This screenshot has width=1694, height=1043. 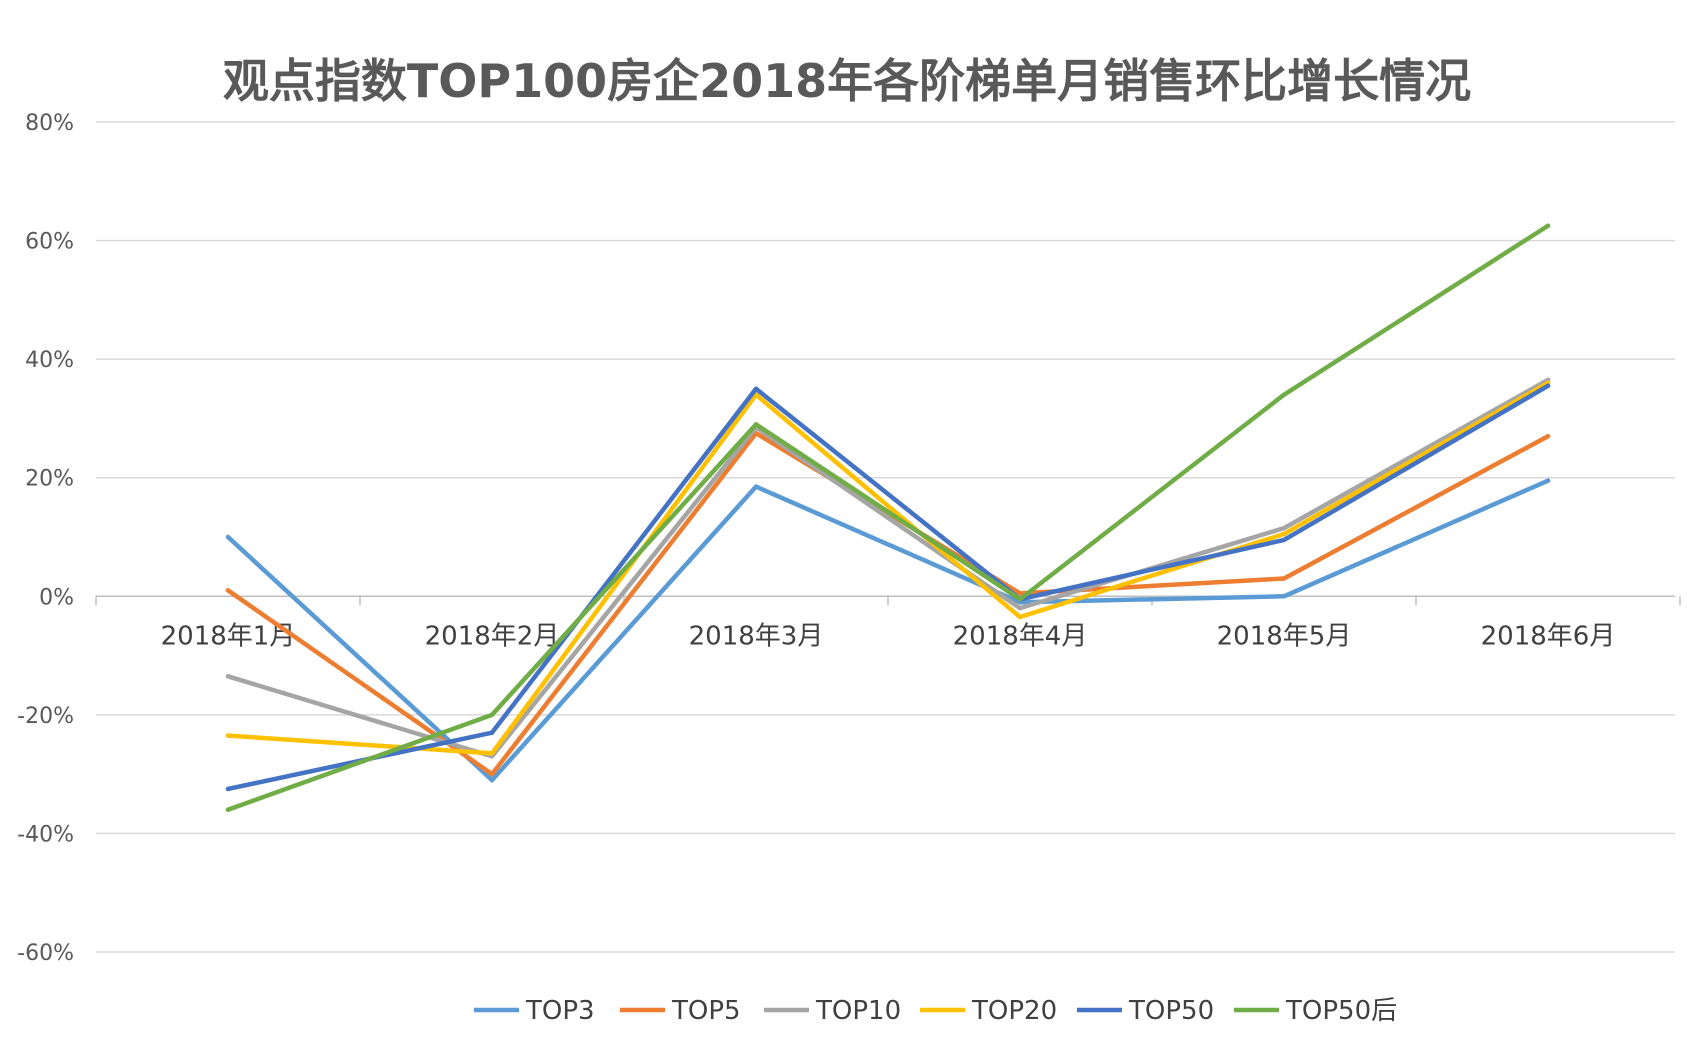 I want to click on y-tick-label: 60%, so click(x=49, y=242).